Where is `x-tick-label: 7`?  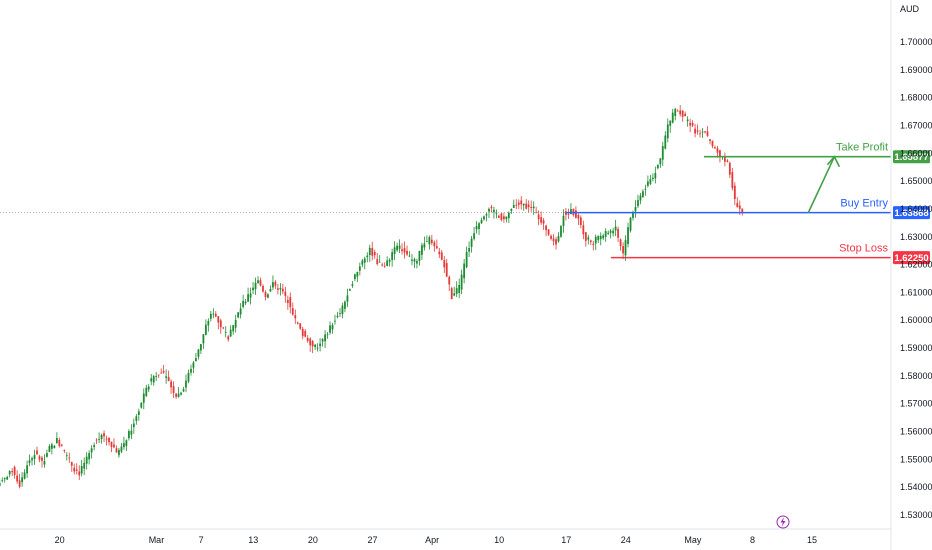
x-tick-label: 7 is located at coordinates (201, 540).